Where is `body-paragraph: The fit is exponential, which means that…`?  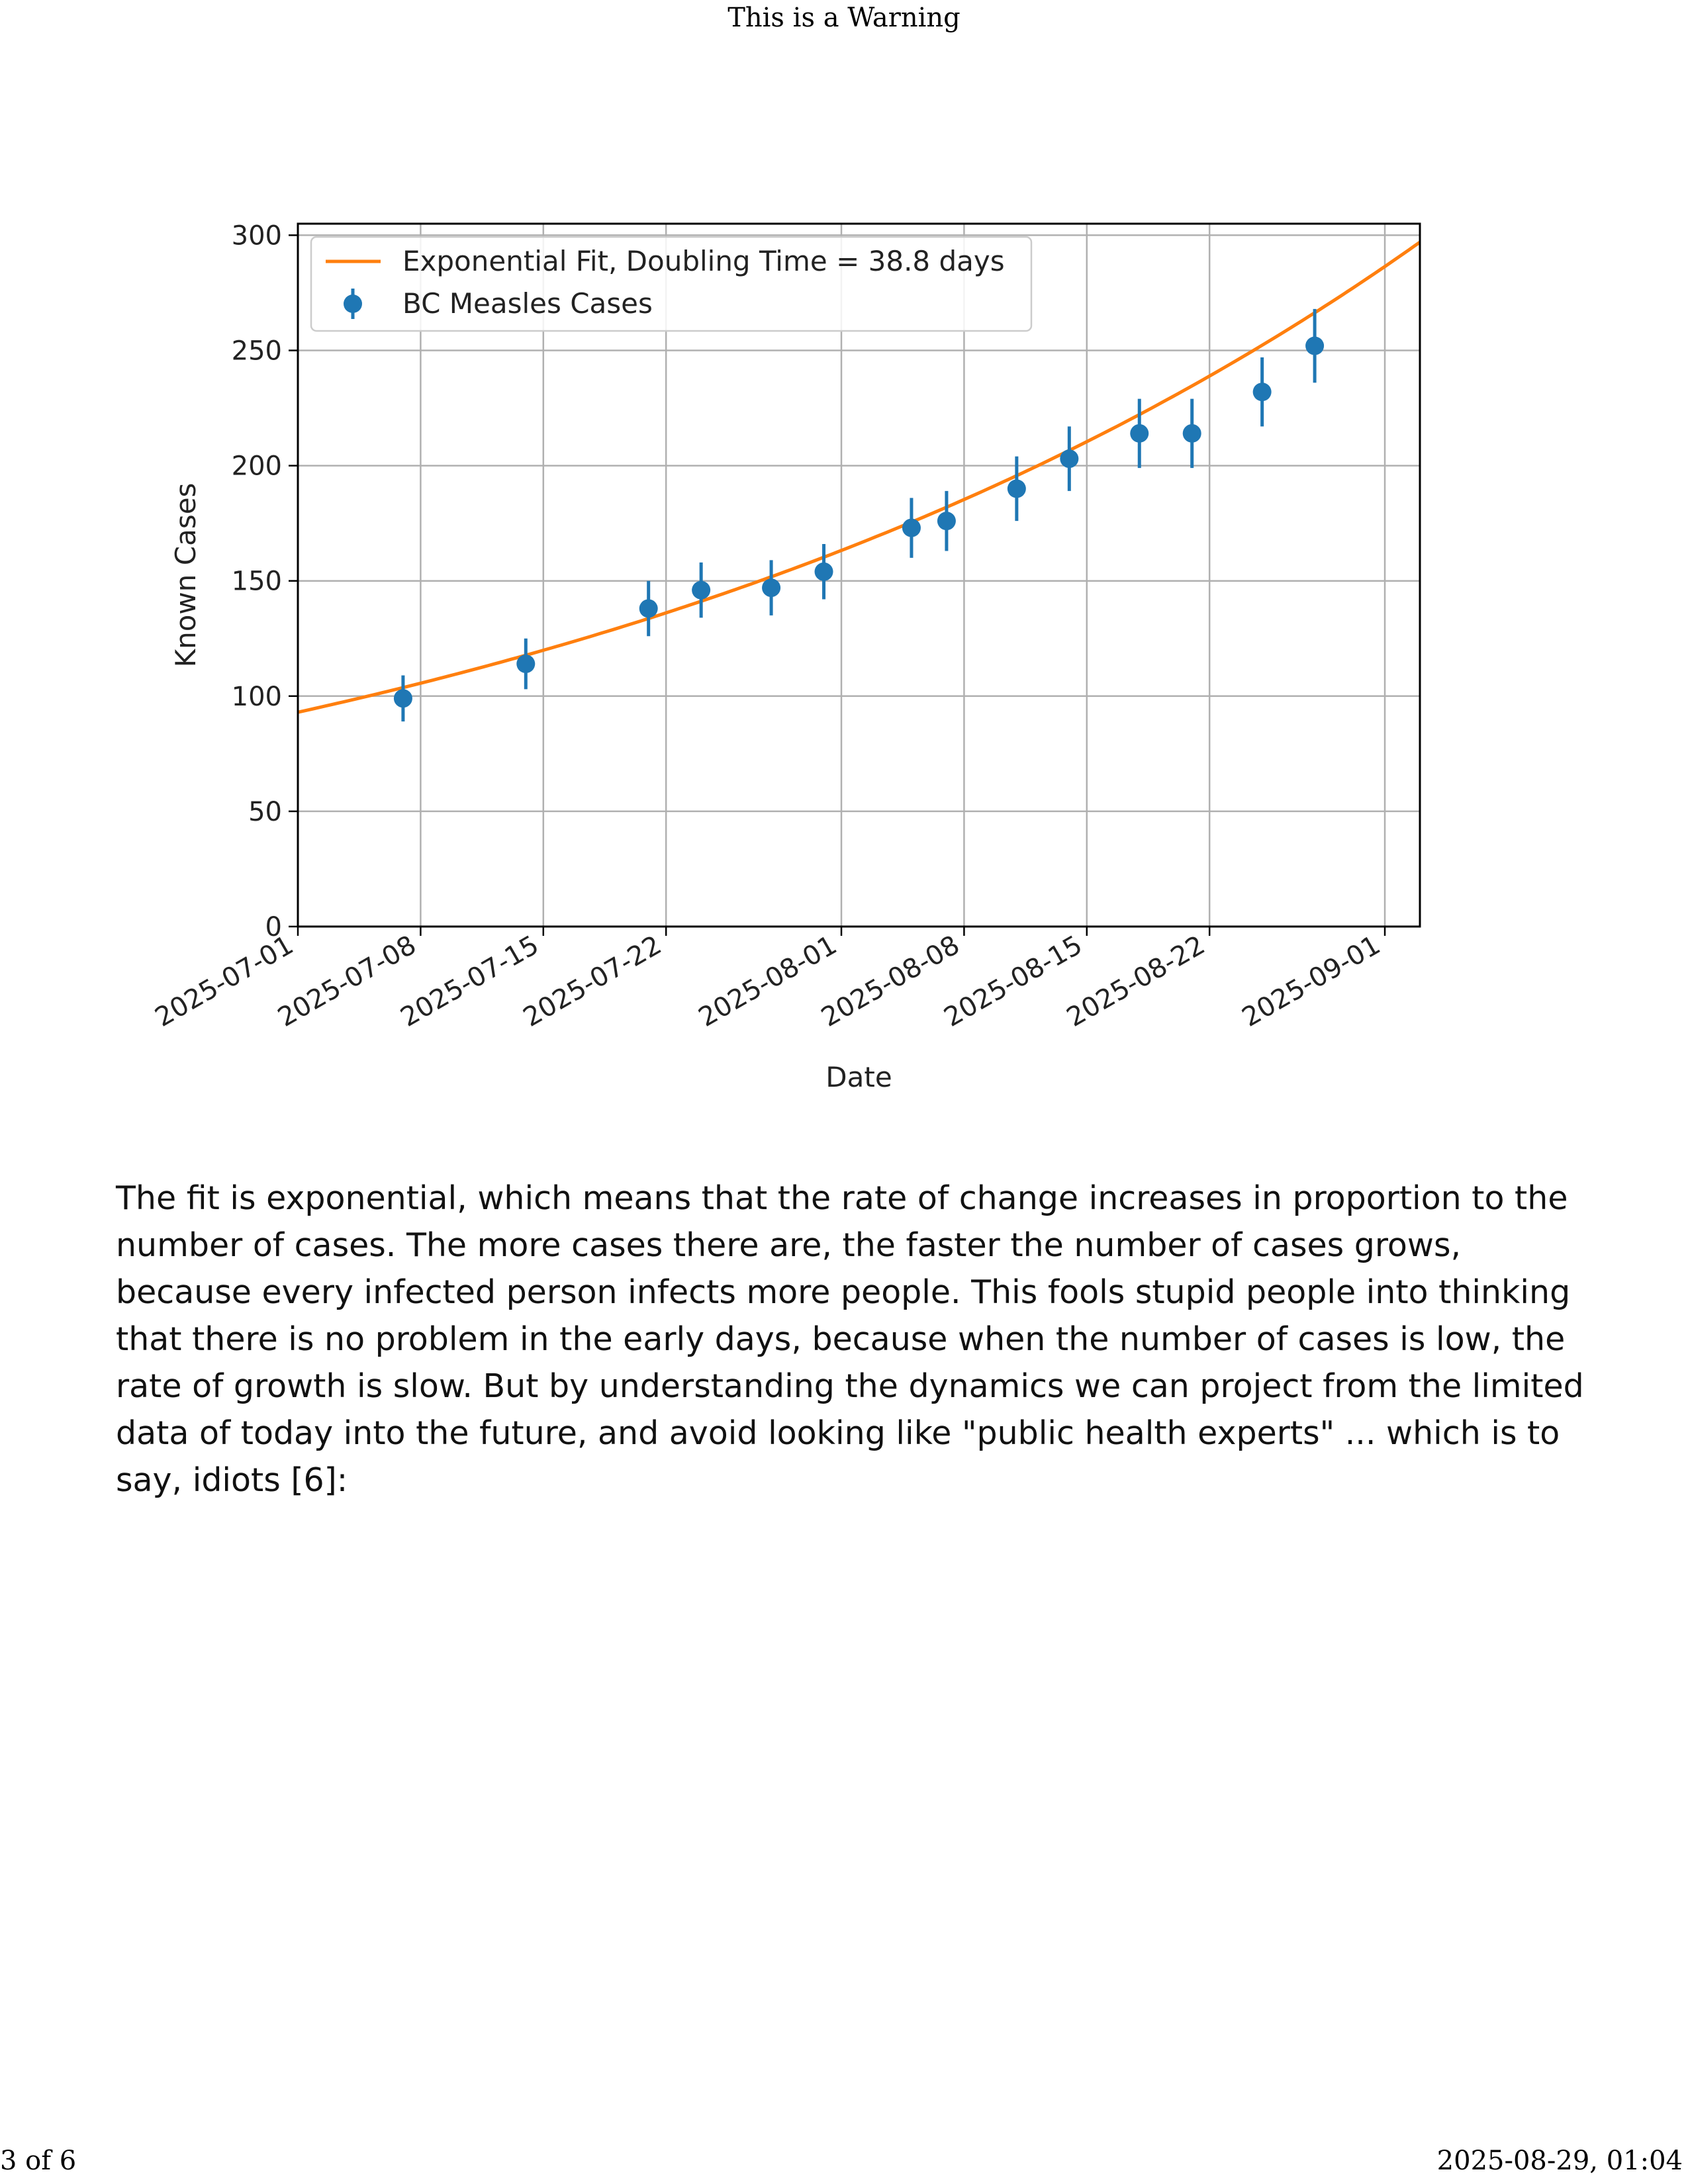 body-paragraph: The fit is exponential, which means that… is located at coordinates (850, 1339).